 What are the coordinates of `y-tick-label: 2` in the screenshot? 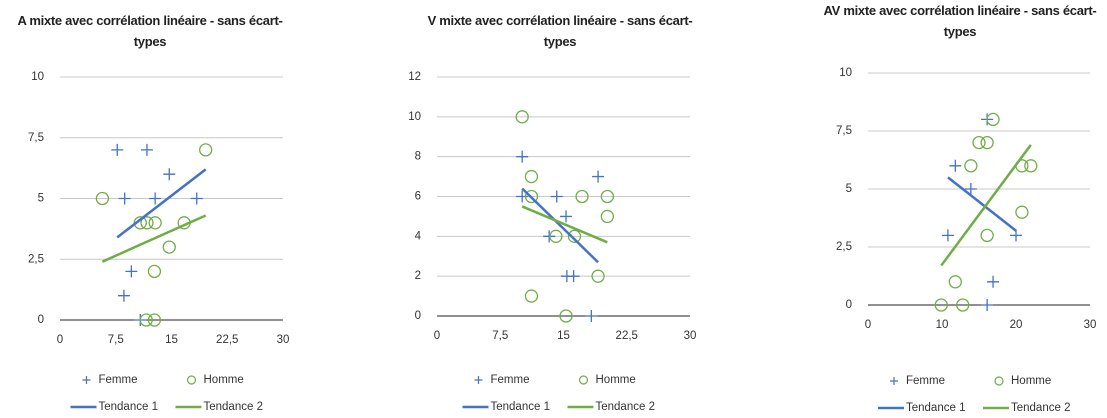 It's located at (418, 276).